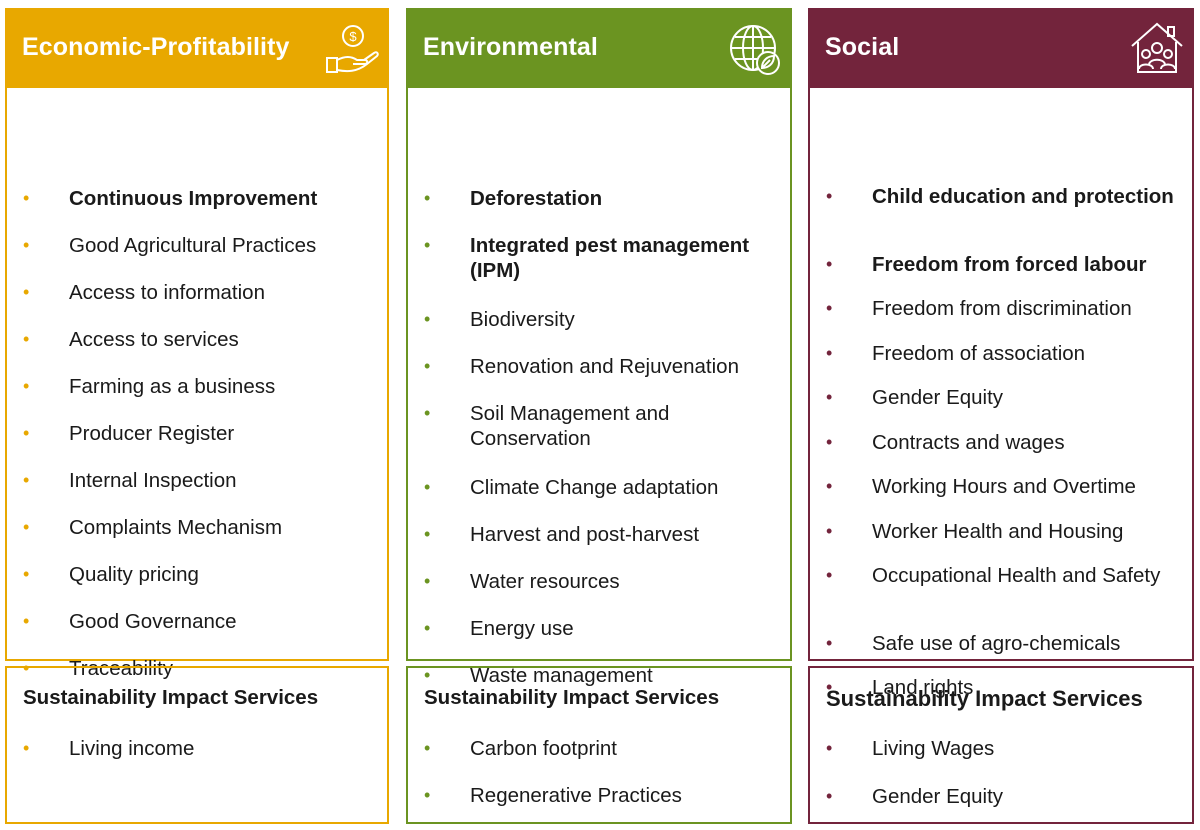  Describe the element at coordinates (1157, 47) in the screenshot. I see `house-people-icon` at that location.